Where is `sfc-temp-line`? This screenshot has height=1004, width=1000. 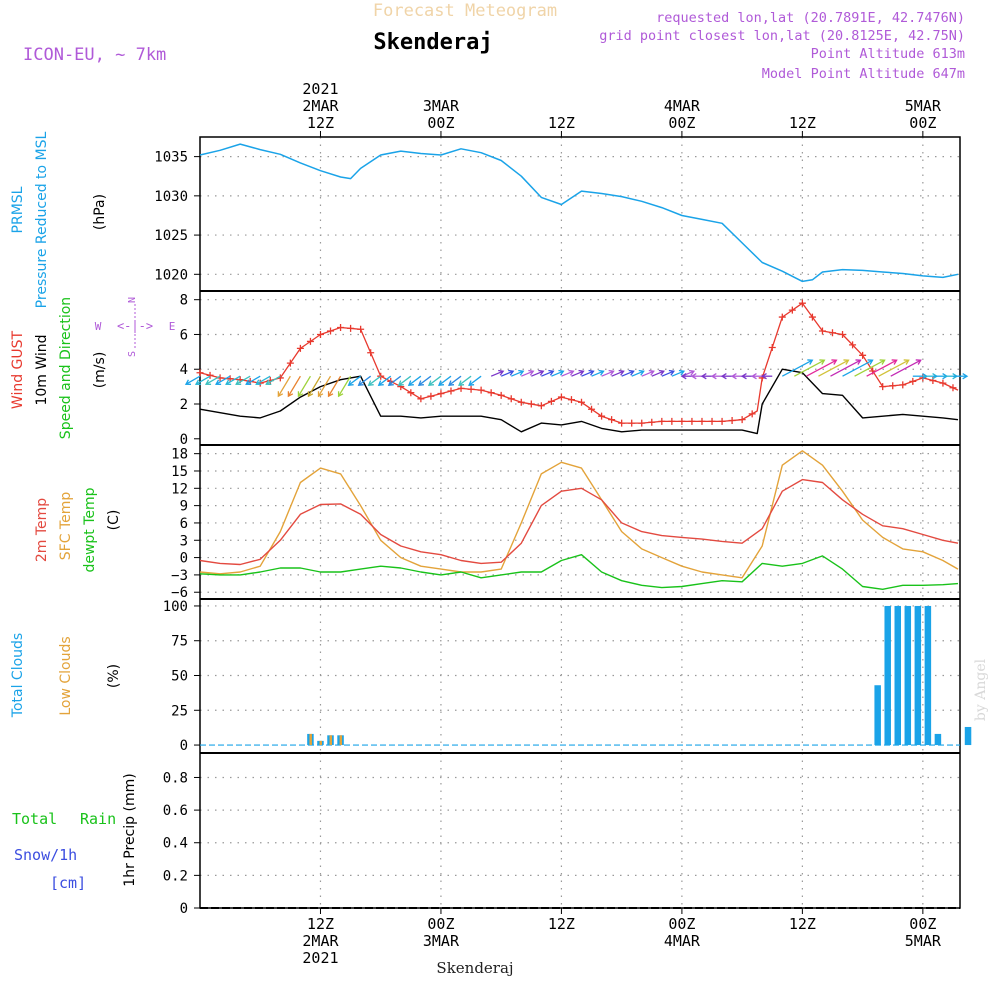
sfc-temp-line is located at coordinates (579, 514).